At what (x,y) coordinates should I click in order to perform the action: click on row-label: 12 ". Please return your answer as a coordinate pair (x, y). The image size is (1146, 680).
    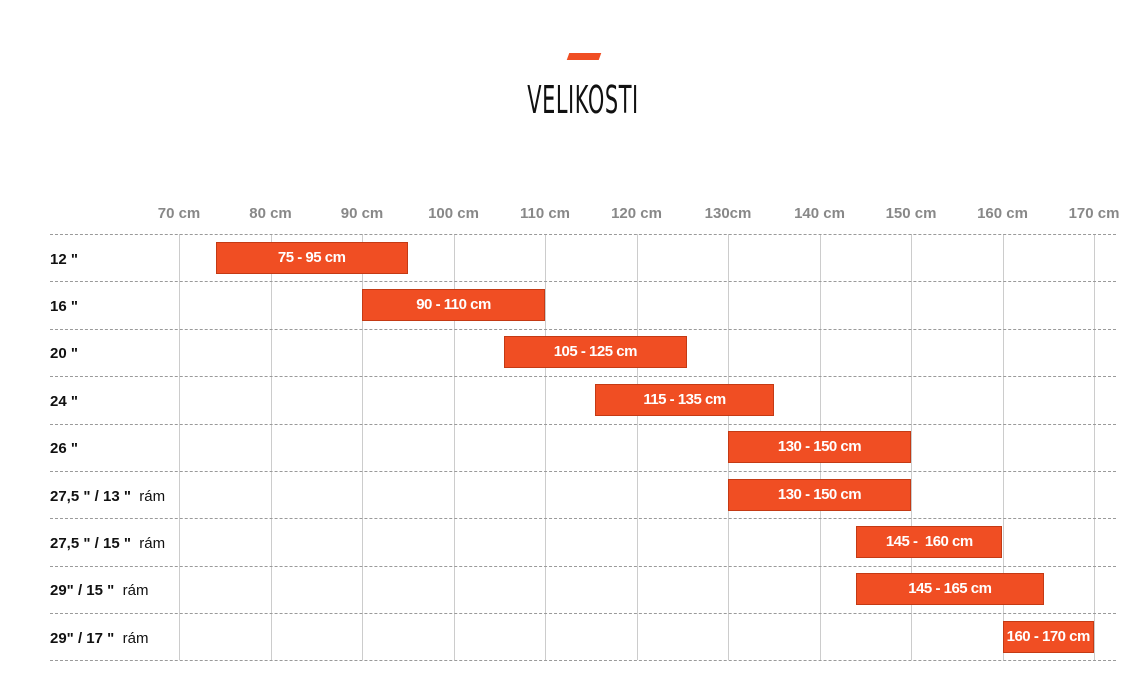
    Looking at the image, I should click on (64, 260).